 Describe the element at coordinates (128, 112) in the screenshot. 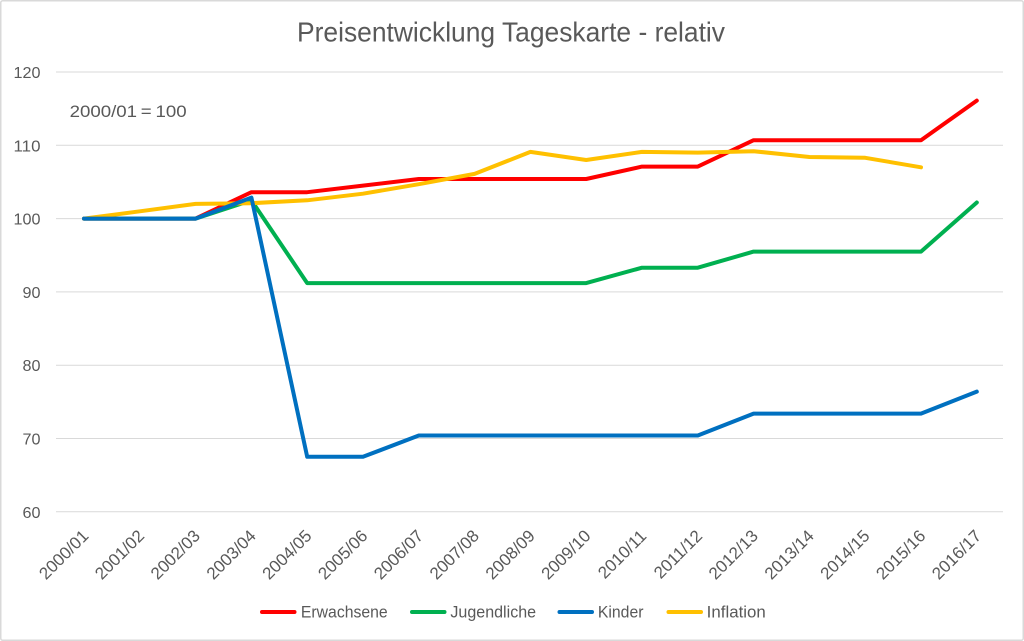

I see `svg-text: 2000/01 = 100` at that location.